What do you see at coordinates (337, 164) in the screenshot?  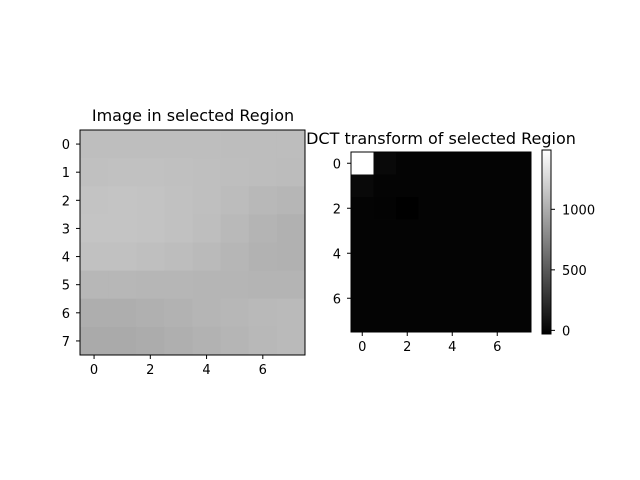 I see `dct-y-tick-label: 0` at bounding box center [337, 164].